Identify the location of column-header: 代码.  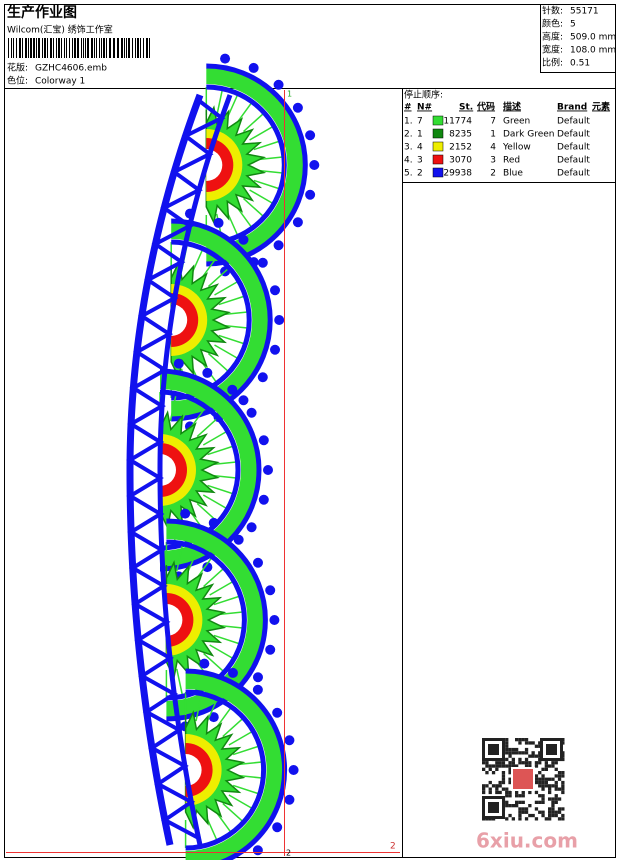
(485, 107).